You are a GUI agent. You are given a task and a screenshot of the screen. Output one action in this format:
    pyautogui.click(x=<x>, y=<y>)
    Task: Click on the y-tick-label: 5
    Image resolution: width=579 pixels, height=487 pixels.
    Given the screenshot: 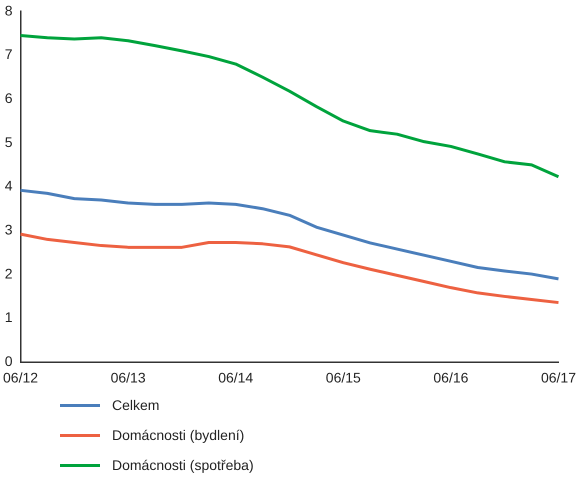 What is the action you would take?
    pyautogui.click(x=8, y=142)
    